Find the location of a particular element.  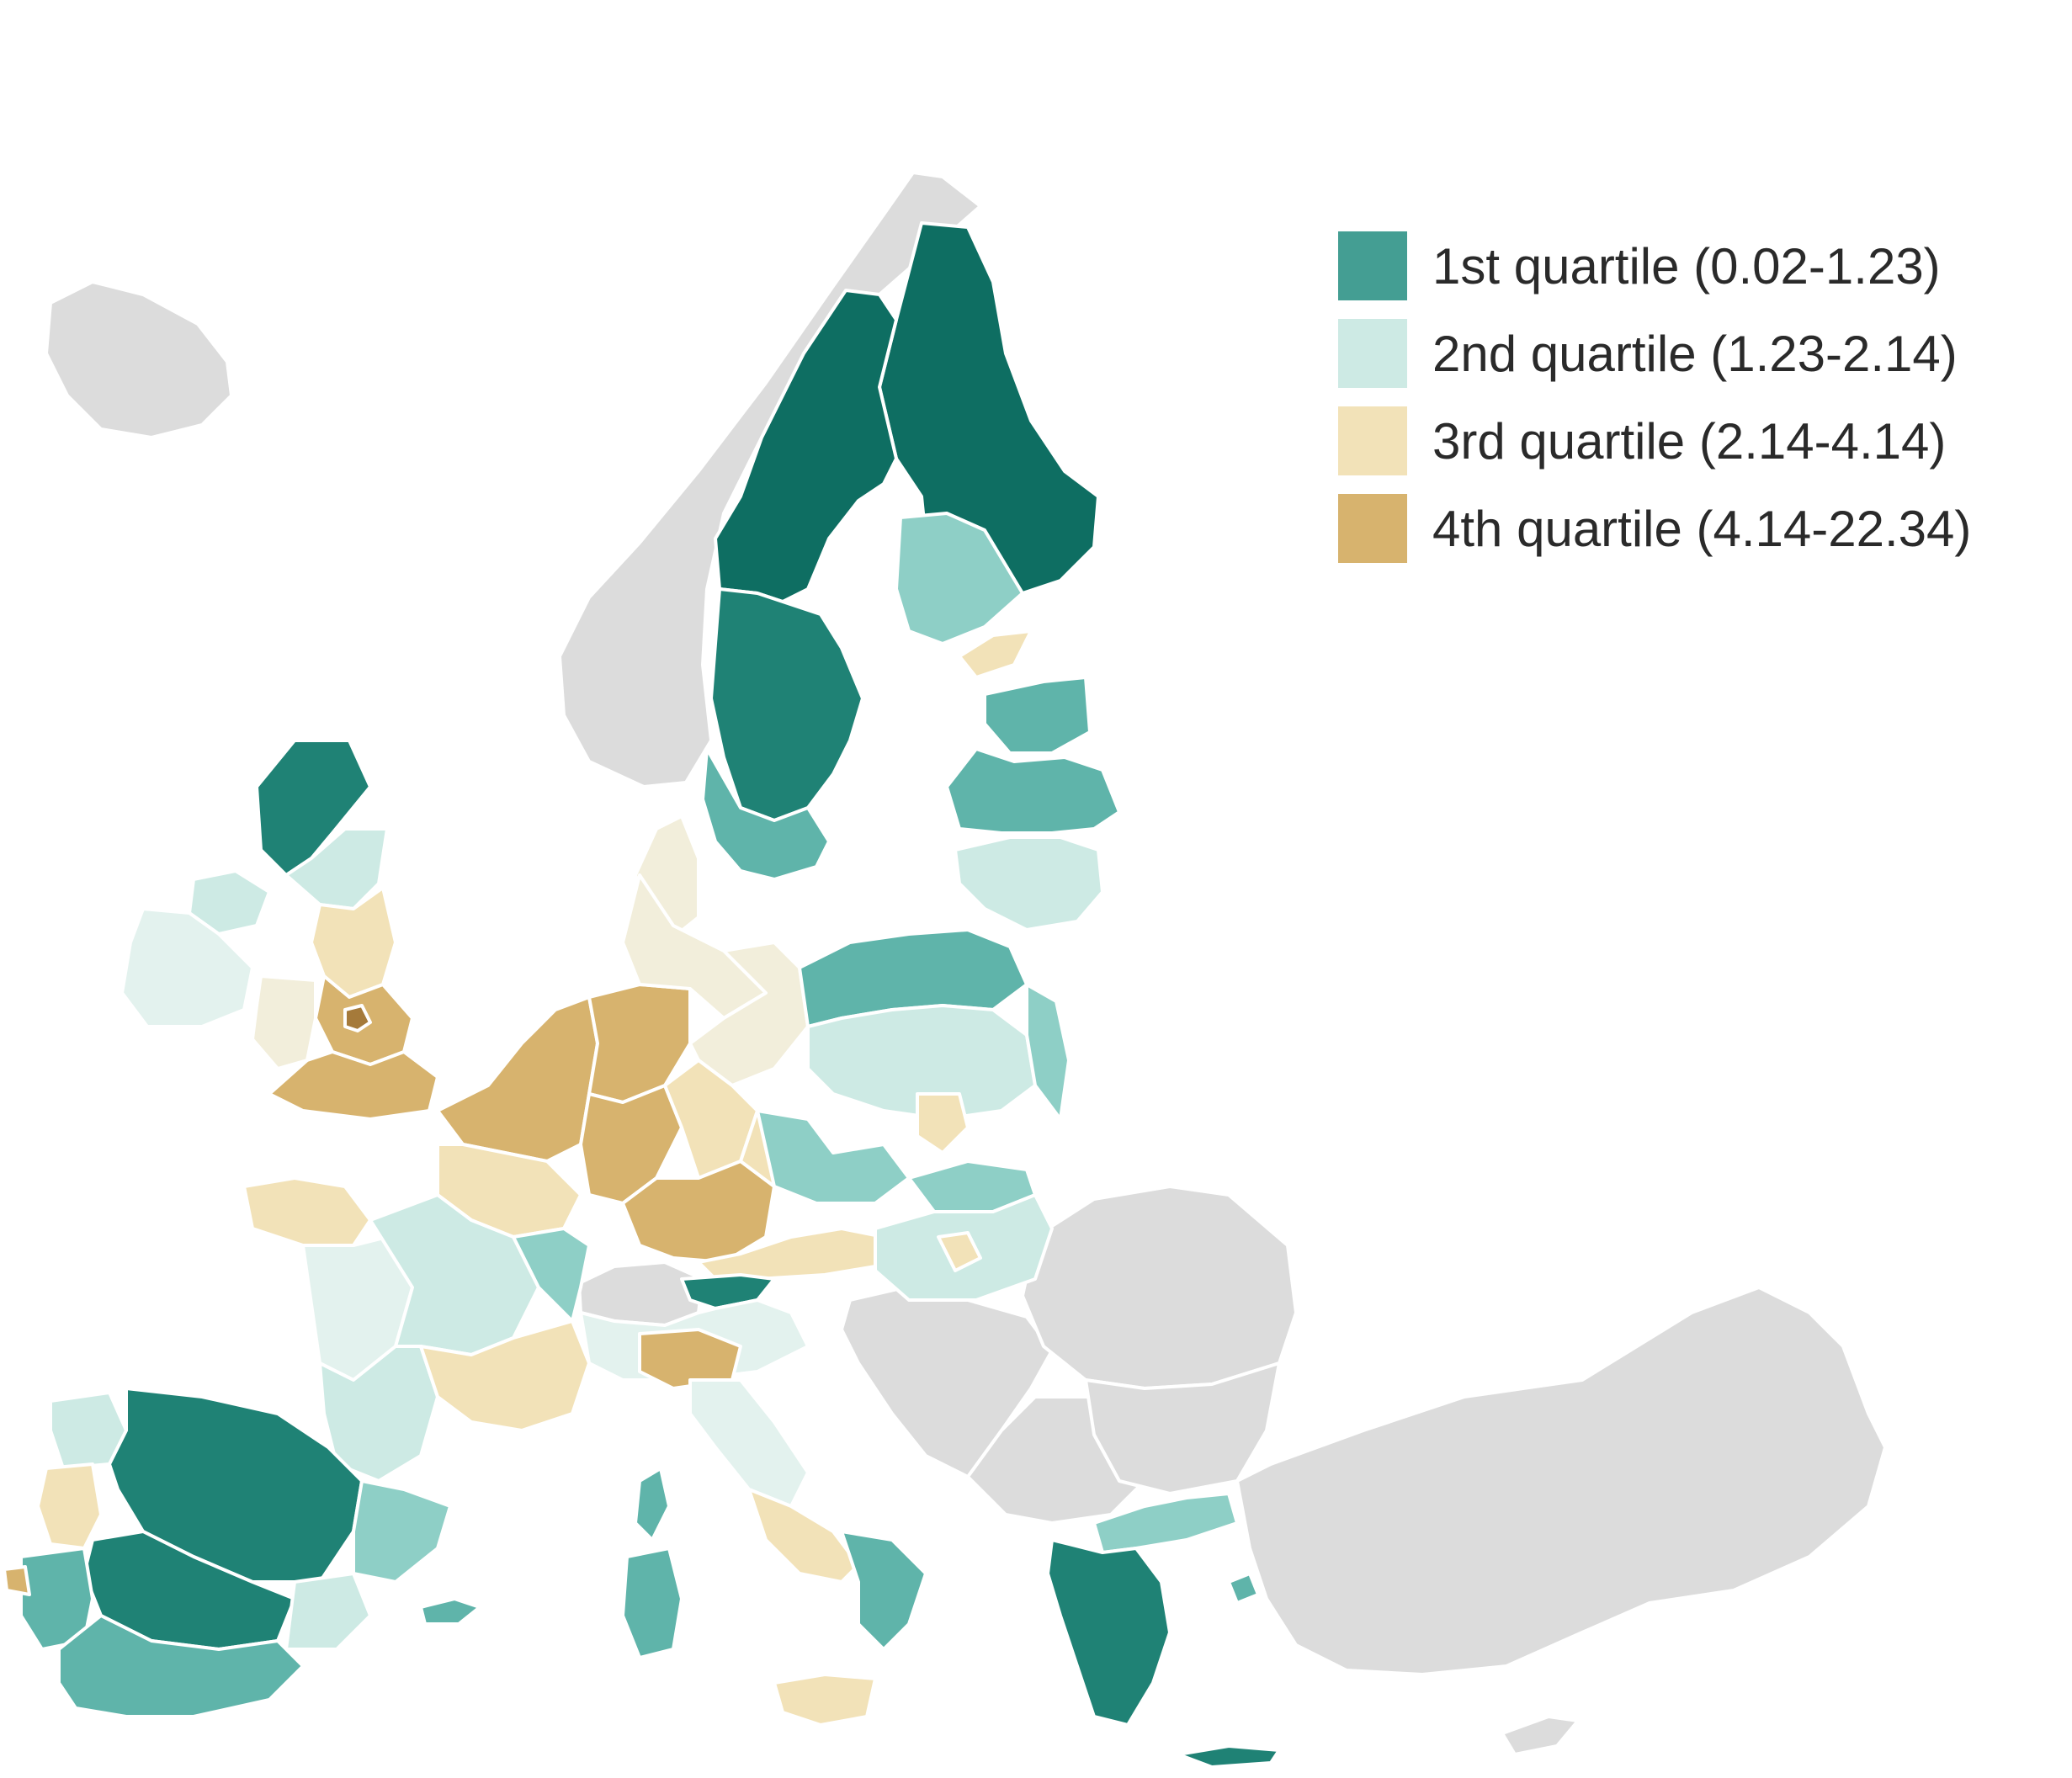

region-france-south is located at coordinates (505, 1375).